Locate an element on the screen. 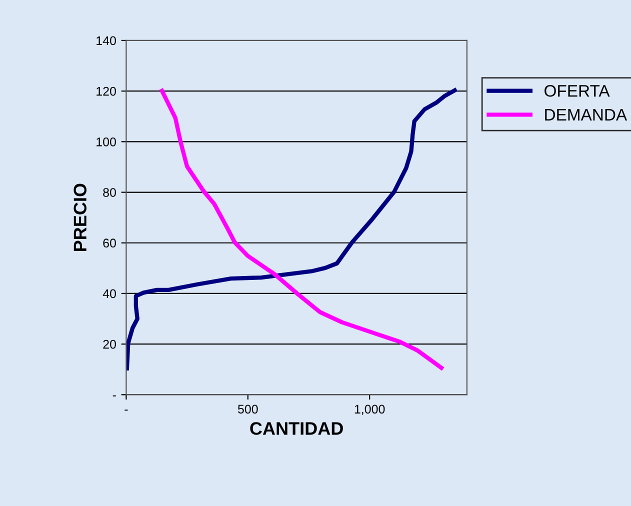  y-tick-label: 100 is located at coordinates (106, 141).